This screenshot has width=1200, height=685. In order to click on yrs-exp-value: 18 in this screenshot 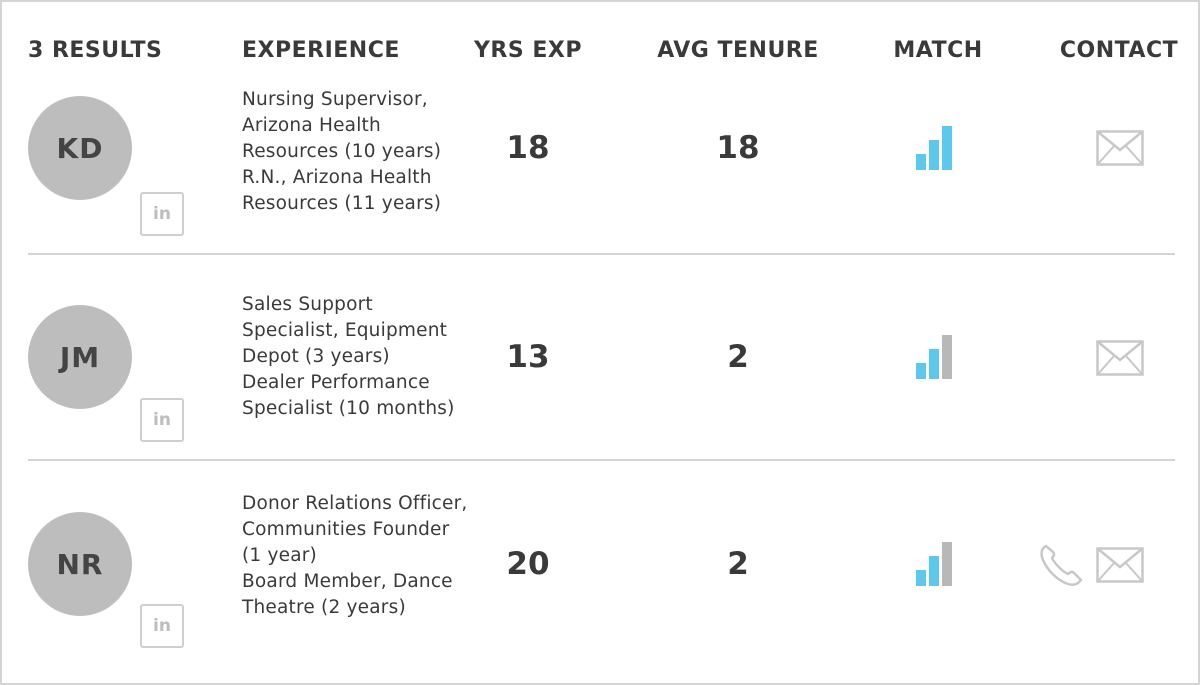, I will do `click(528, 148)`.